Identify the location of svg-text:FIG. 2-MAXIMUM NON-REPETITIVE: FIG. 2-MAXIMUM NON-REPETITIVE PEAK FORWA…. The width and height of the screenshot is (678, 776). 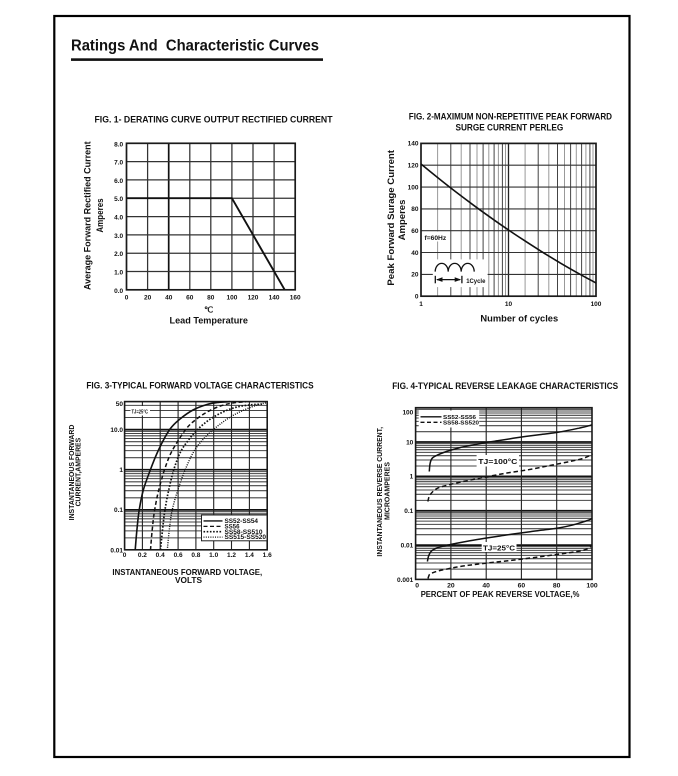
(510, 117).